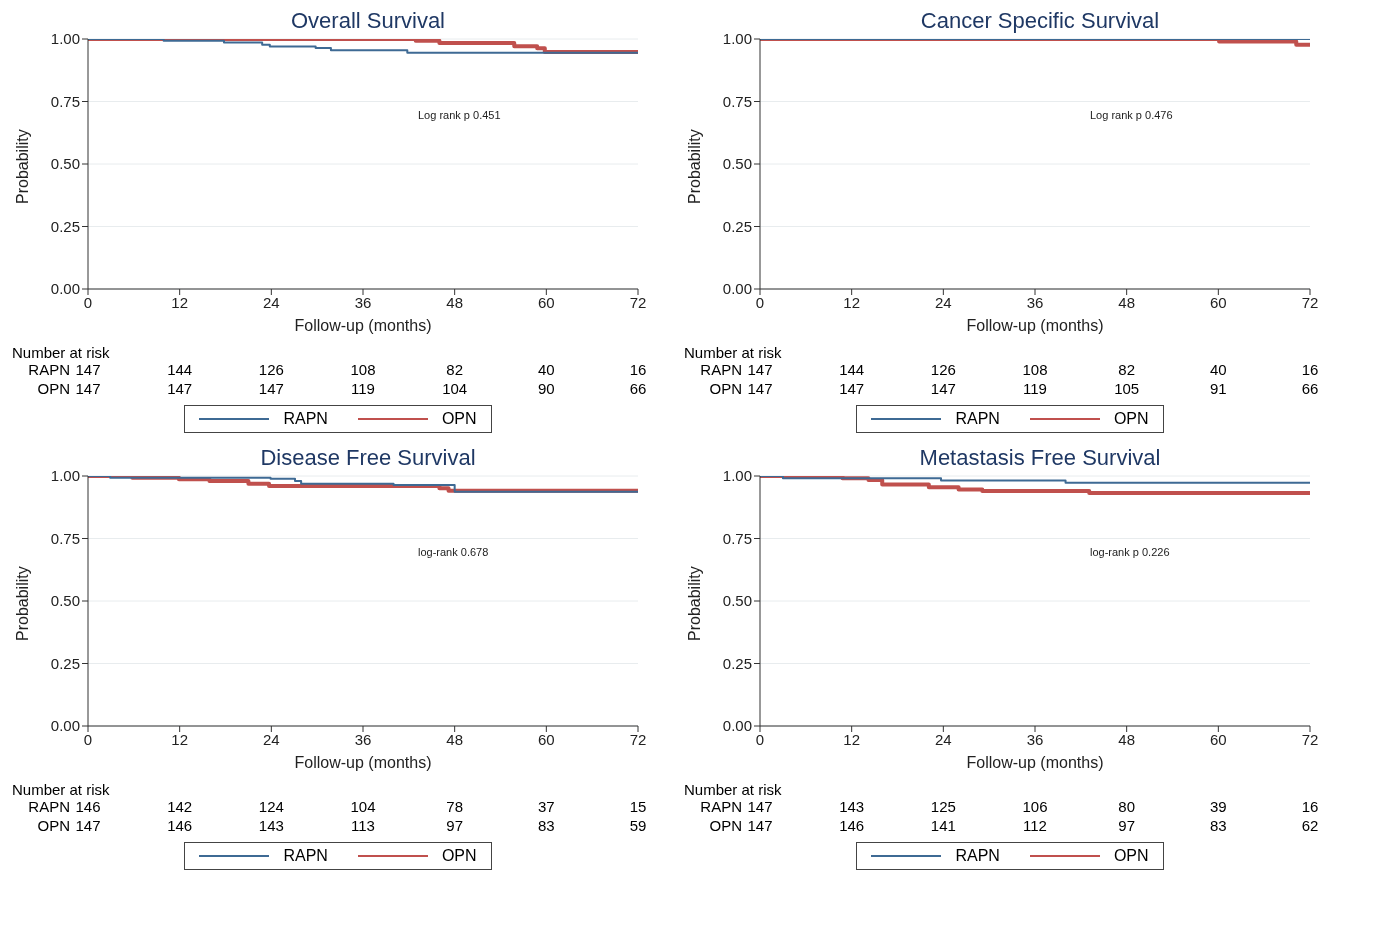 This screenshot has height=934, width=1392. What do you see at coordinates (459, 115) in the screenshot?
I see `annotation: Log rank p 0.451` at bounding box center [459, 115].